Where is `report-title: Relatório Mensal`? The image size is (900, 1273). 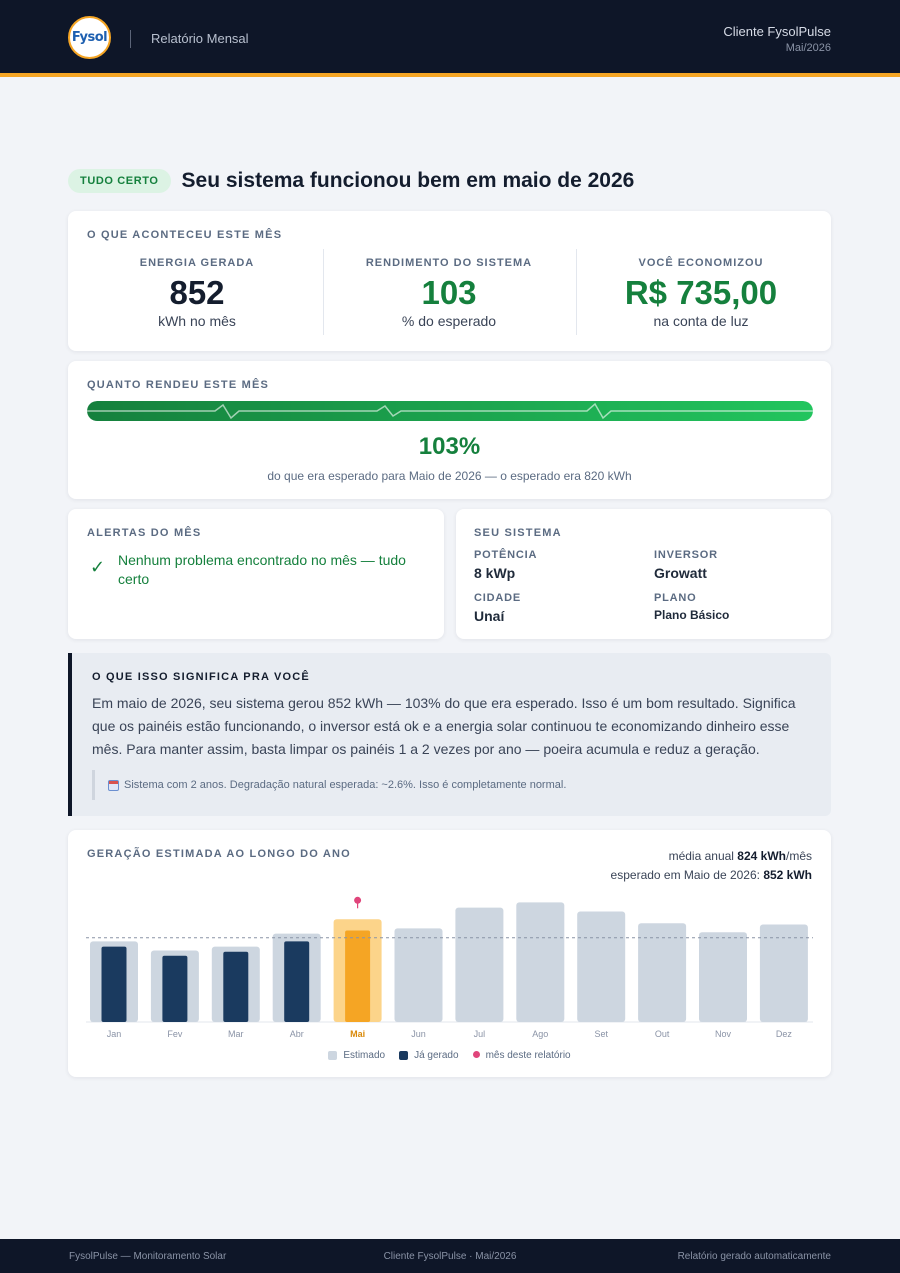 report-title: Relatório Mensal is located at coordinates (200, 38).